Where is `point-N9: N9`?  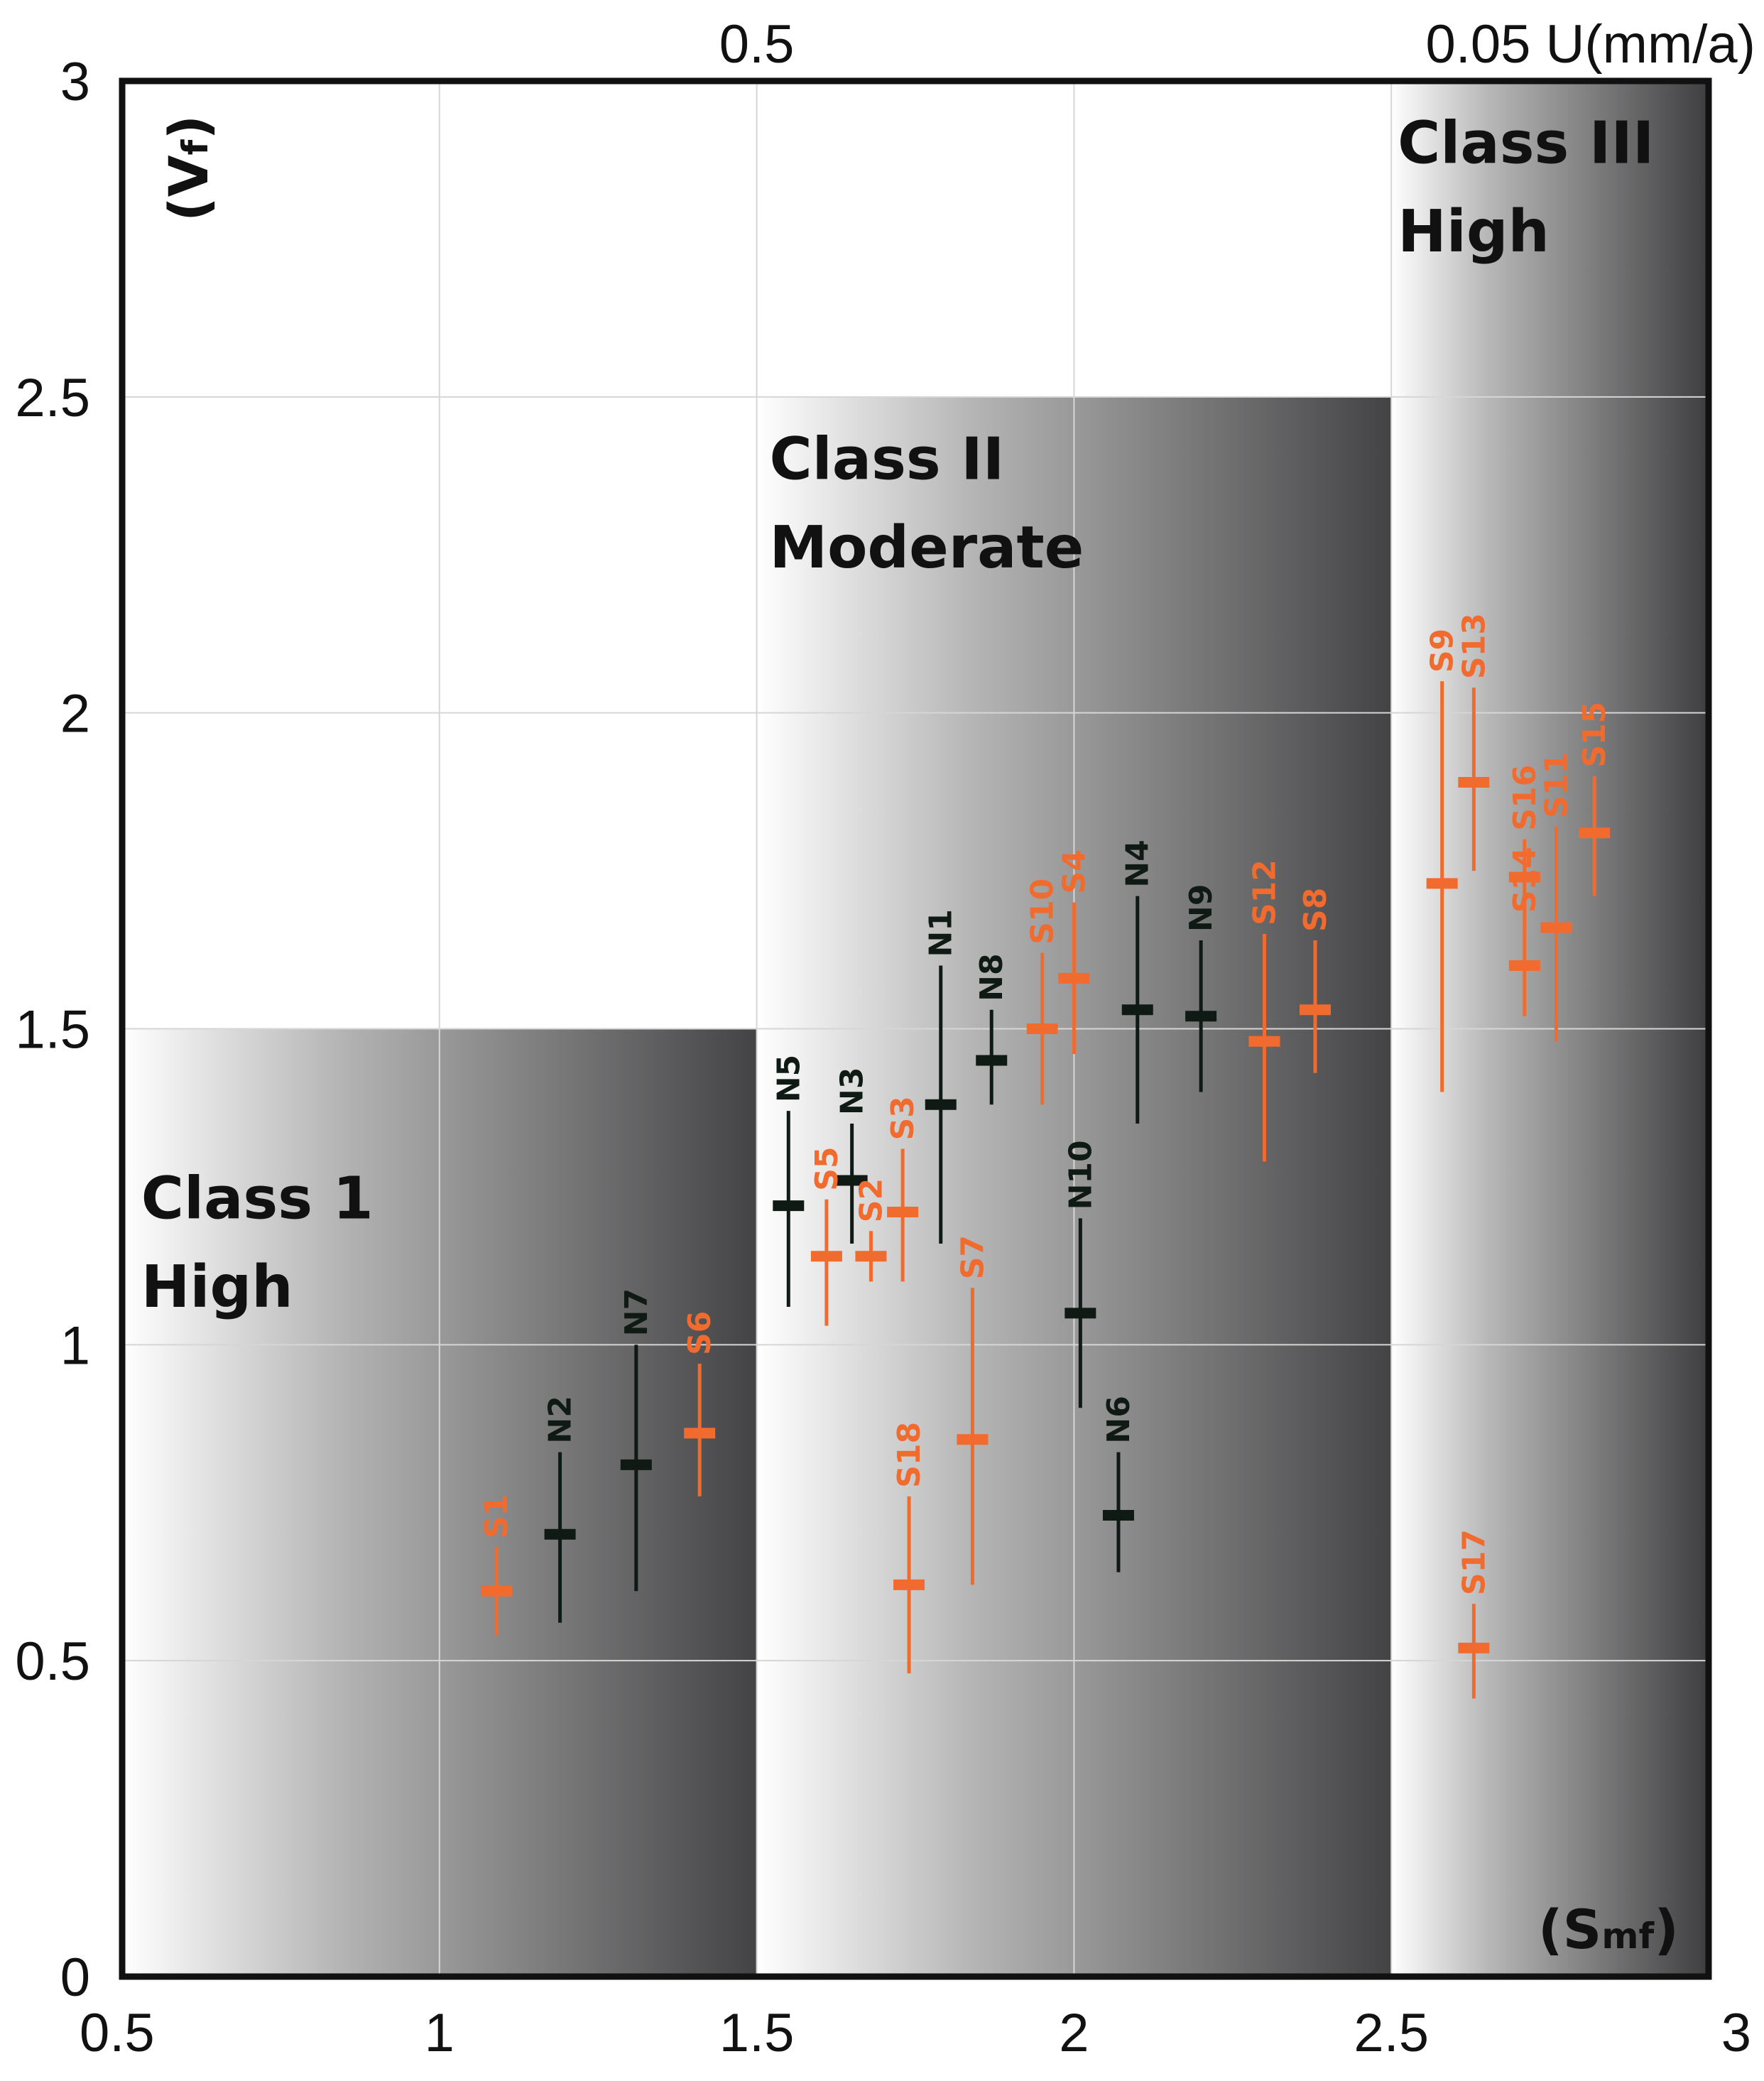
point-N9: N9 is located at coordinates (1201, 988).